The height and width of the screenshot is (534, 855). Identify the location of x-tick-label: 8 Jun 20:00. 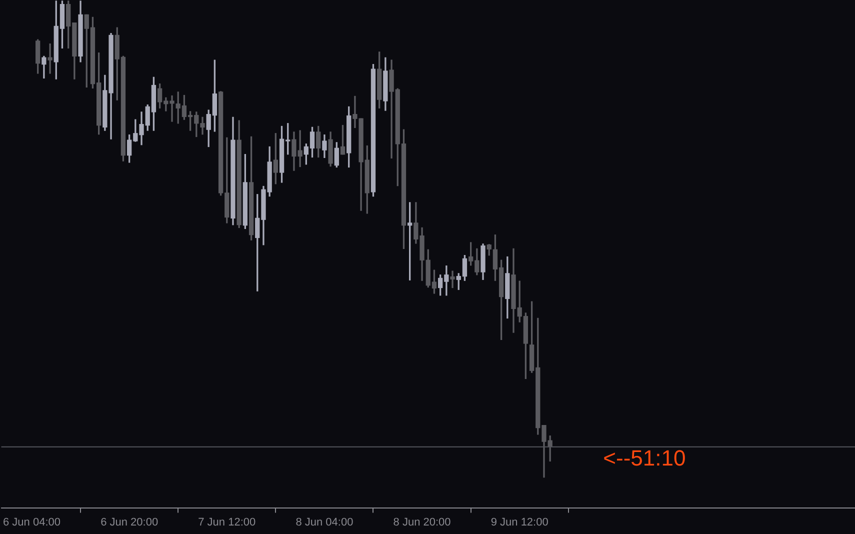
(422, 522).